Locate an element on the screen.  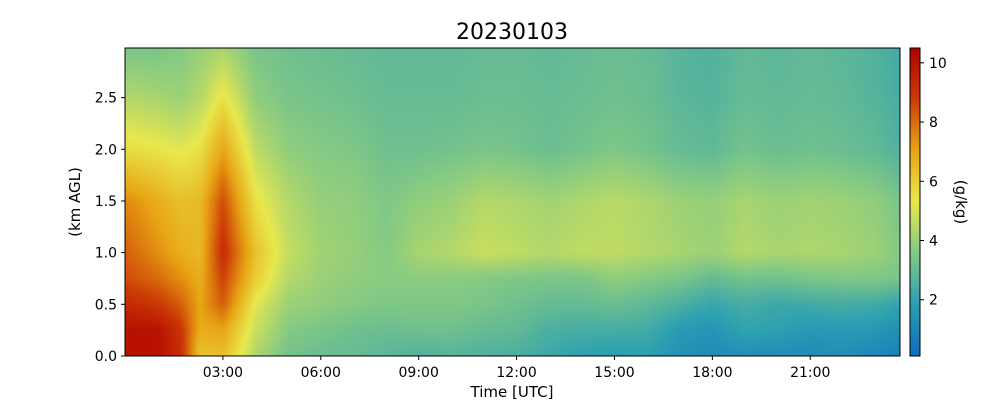
x-tick-label: 12:00 is located at coordinates (516, 373).